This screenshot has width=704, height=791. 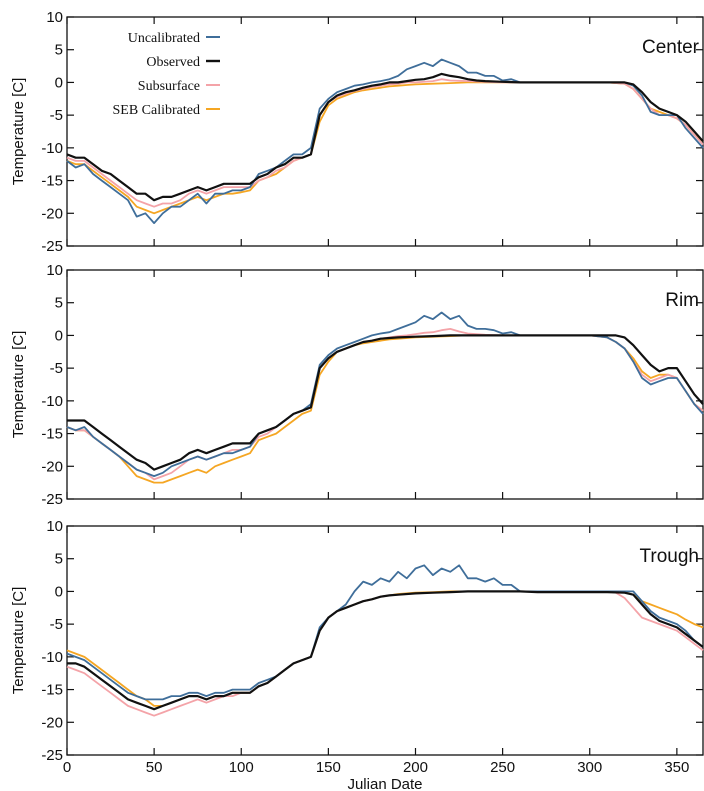 I want to click on x-tick-label: 350, so click(x=676, y=767).